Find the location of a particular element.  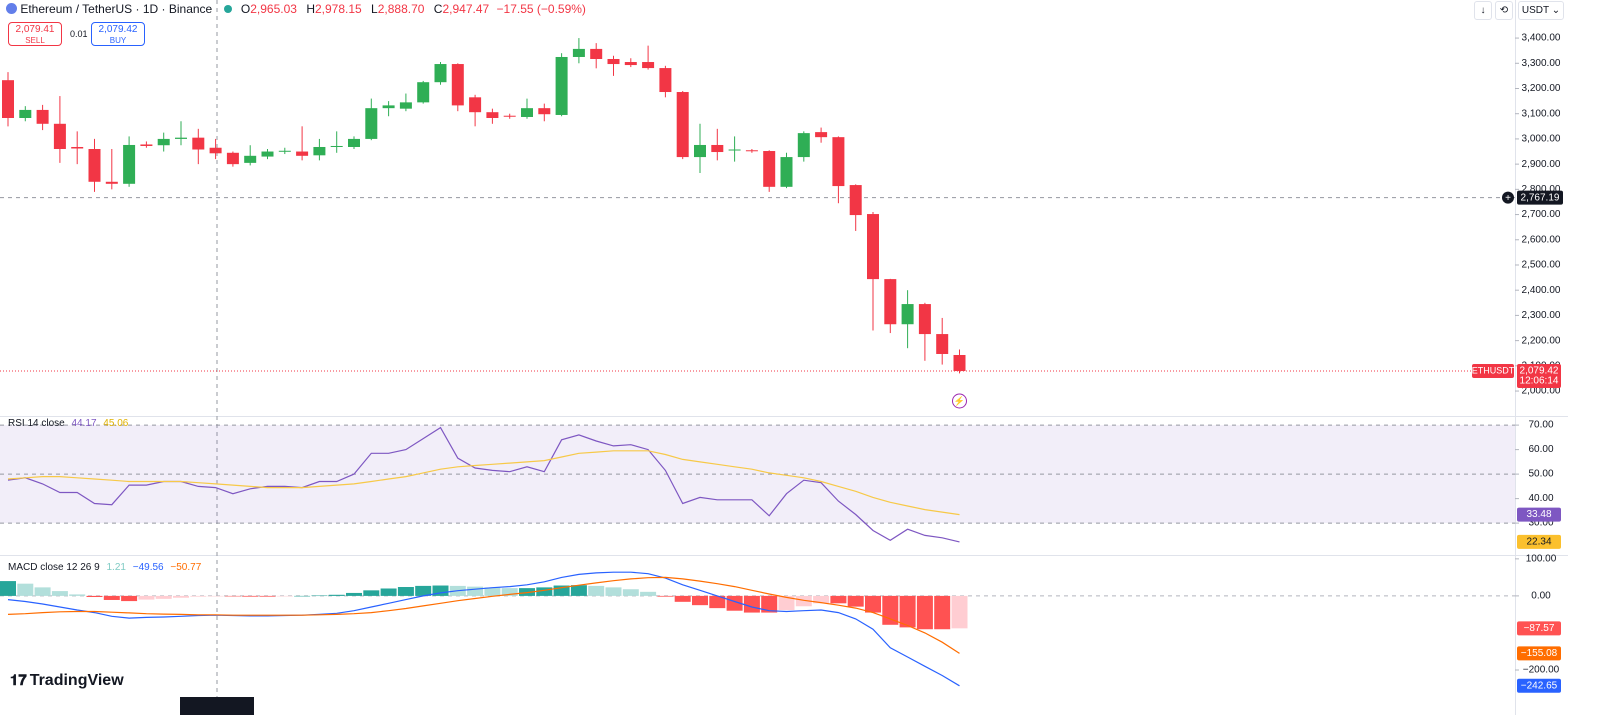

macd-value: −49.56 is located at coordinates (148, 567).